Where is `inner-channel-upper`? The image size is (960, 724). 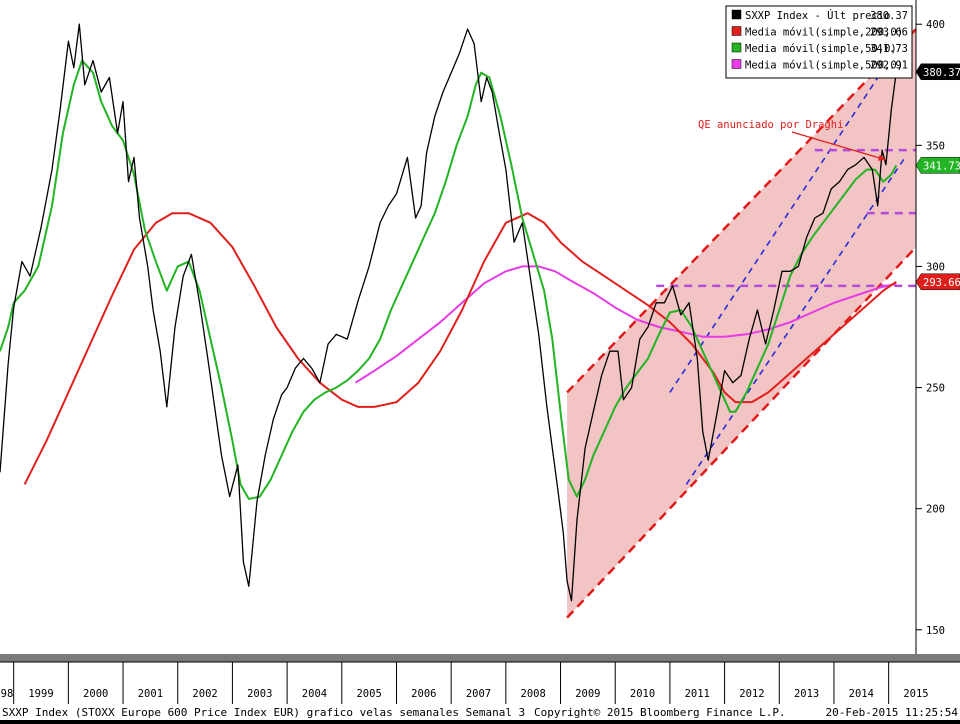 inner-channel-upper is located at coordinates (787, 214).